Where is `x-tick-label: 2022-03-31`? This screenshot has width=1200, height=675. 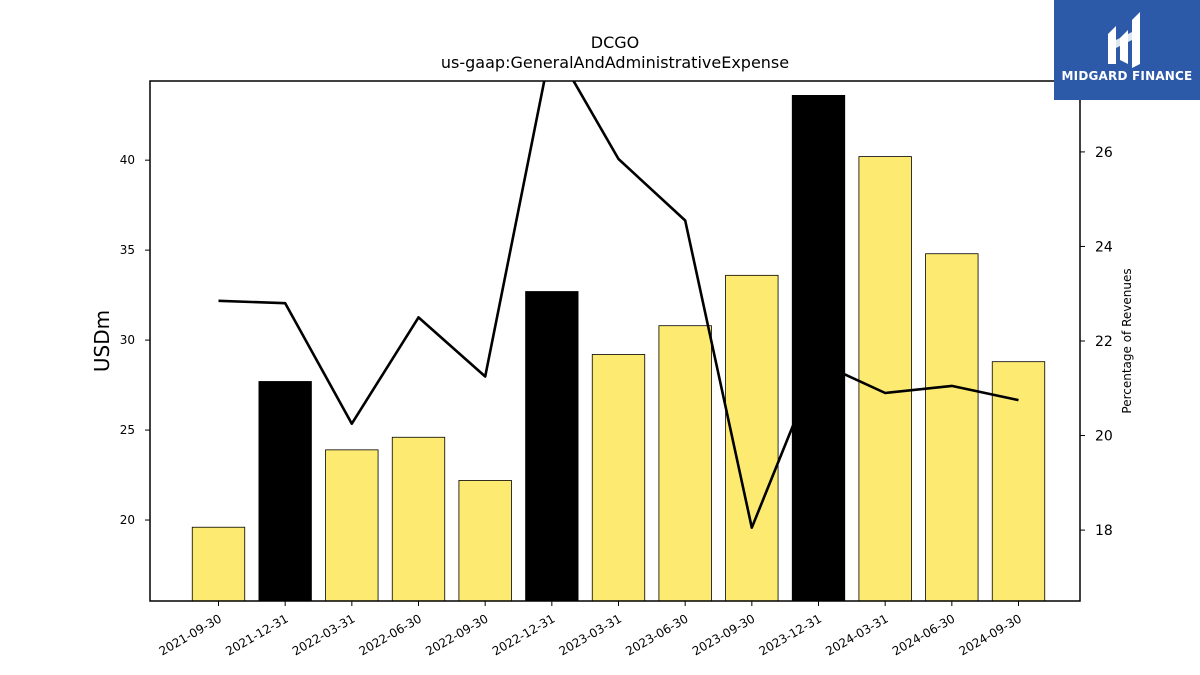
x-tick-label: 2022-03-31 is located at coordinates (323, 634).